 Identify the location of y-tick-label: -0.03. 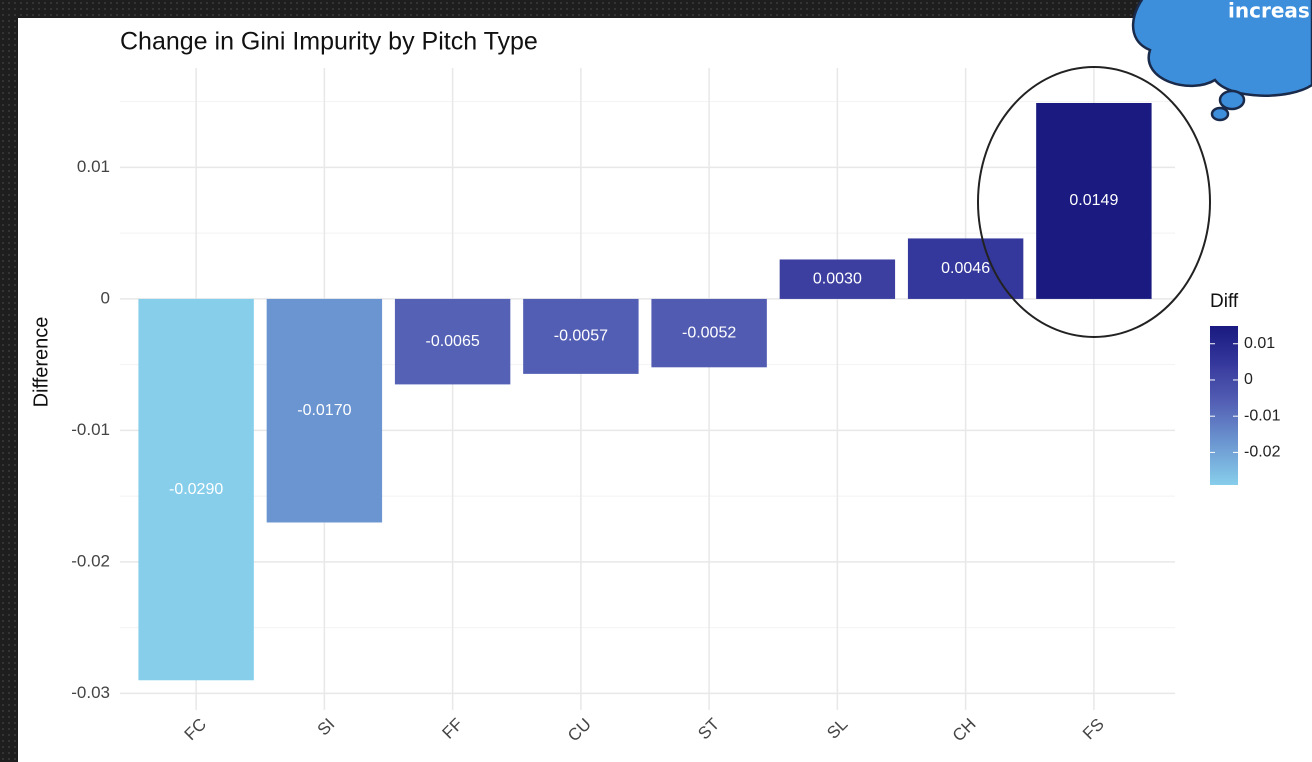
(90, 692).